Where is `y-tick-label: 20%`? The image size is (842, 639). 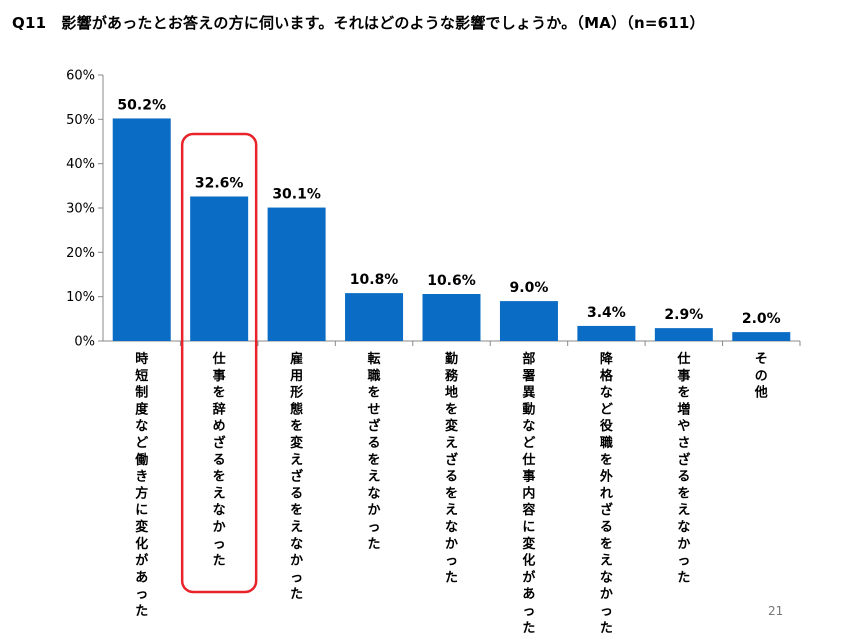 y-tick-label: 20% is located at coordinates (80, 253).